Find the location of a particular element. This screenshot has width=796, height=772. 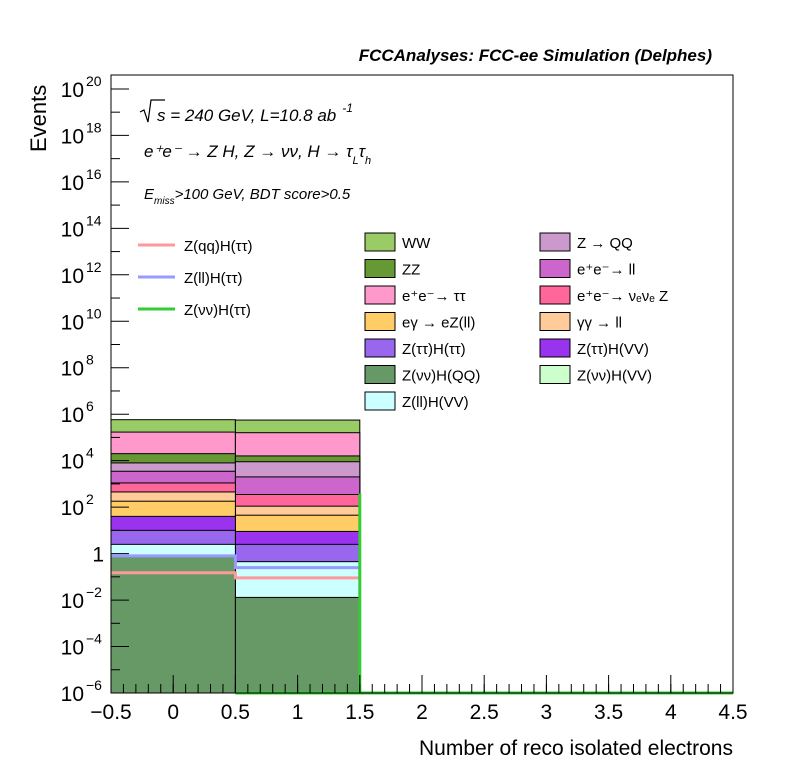

legend-box-label: γγ → ll is located at coordinates (599, 323).